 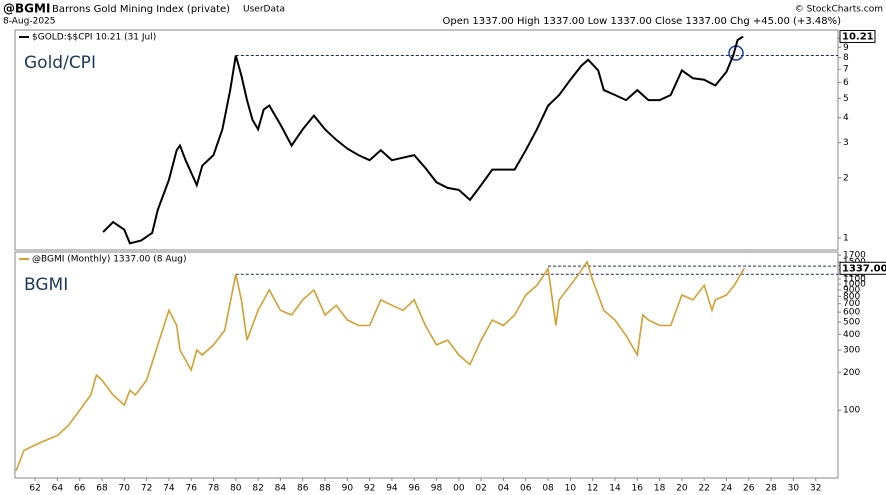 What do you see at coordinates (846, 58) in the screenshot?
I see `y-tick-label: 8` at bounding box center [846, 58].